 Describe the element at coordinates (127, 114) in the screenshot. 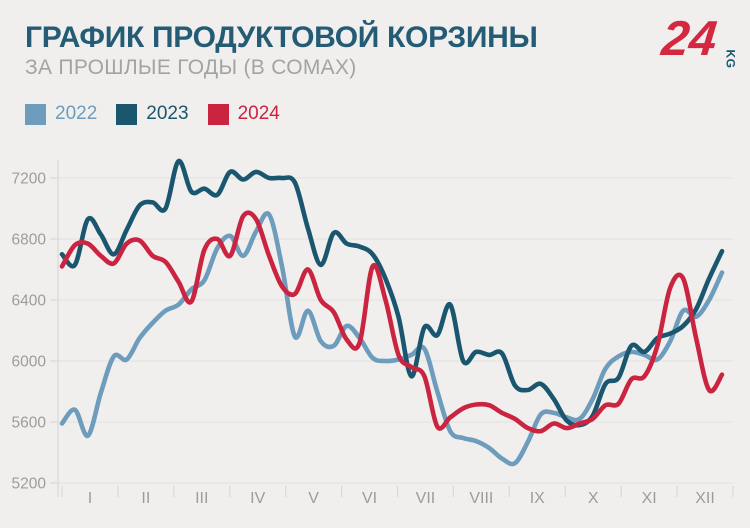

I see `legend-swatch-2023` at that location.